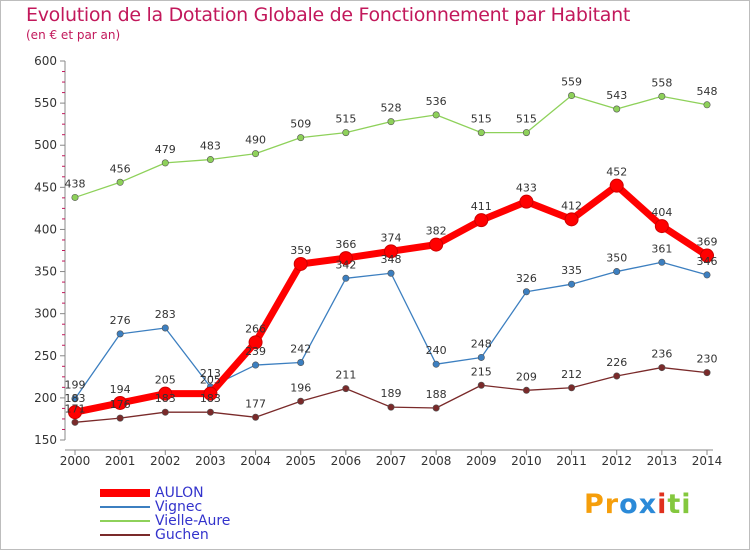 The image size is (750, 550). What do you see at coordinates (345, 244) in the screenshot?
I see `data-label: 366` at bounding box center [345, 244].